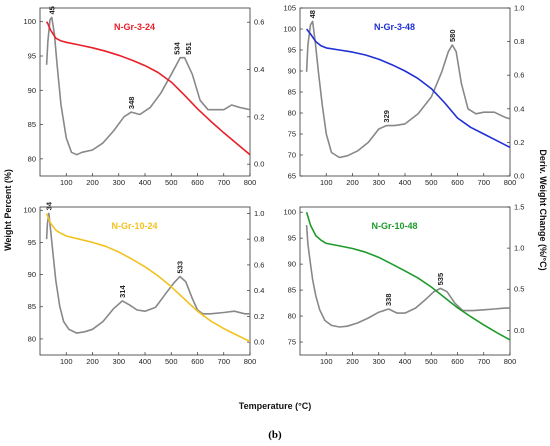  What do you see at coordinates (177, 47) in the screenshot?
I see `peak-label: 534` at bounding box center [177, 47].